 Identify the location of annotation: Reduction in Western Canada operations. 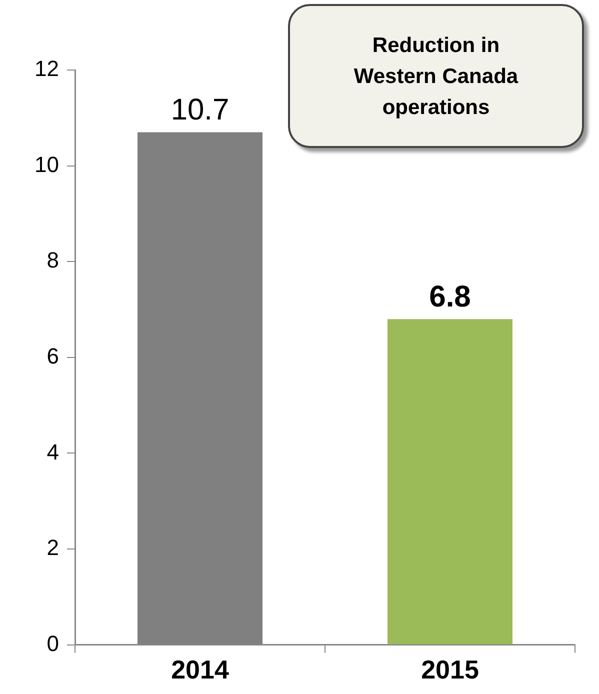
(436, 76).